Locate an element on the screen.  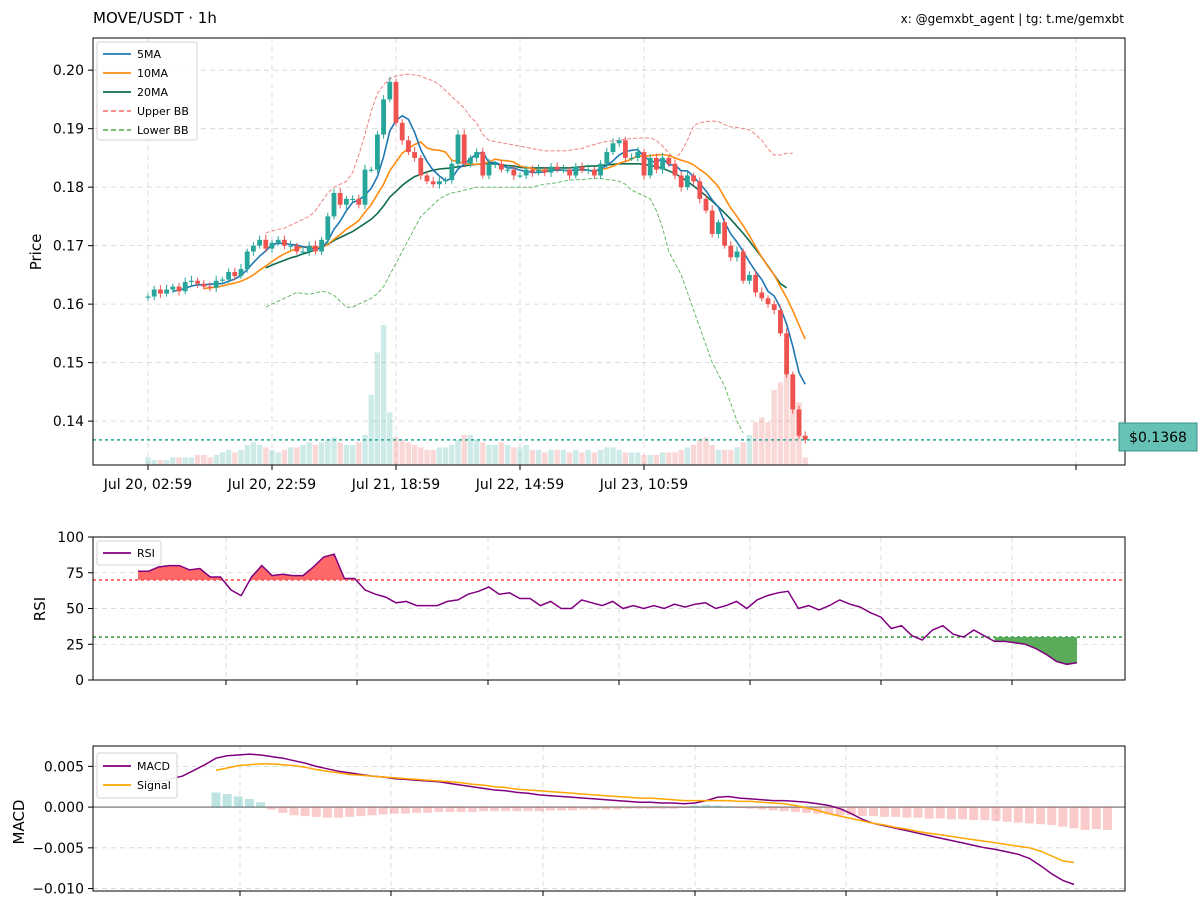
price-y-tick-label: 0.16 is located at coordinates (68, 305).